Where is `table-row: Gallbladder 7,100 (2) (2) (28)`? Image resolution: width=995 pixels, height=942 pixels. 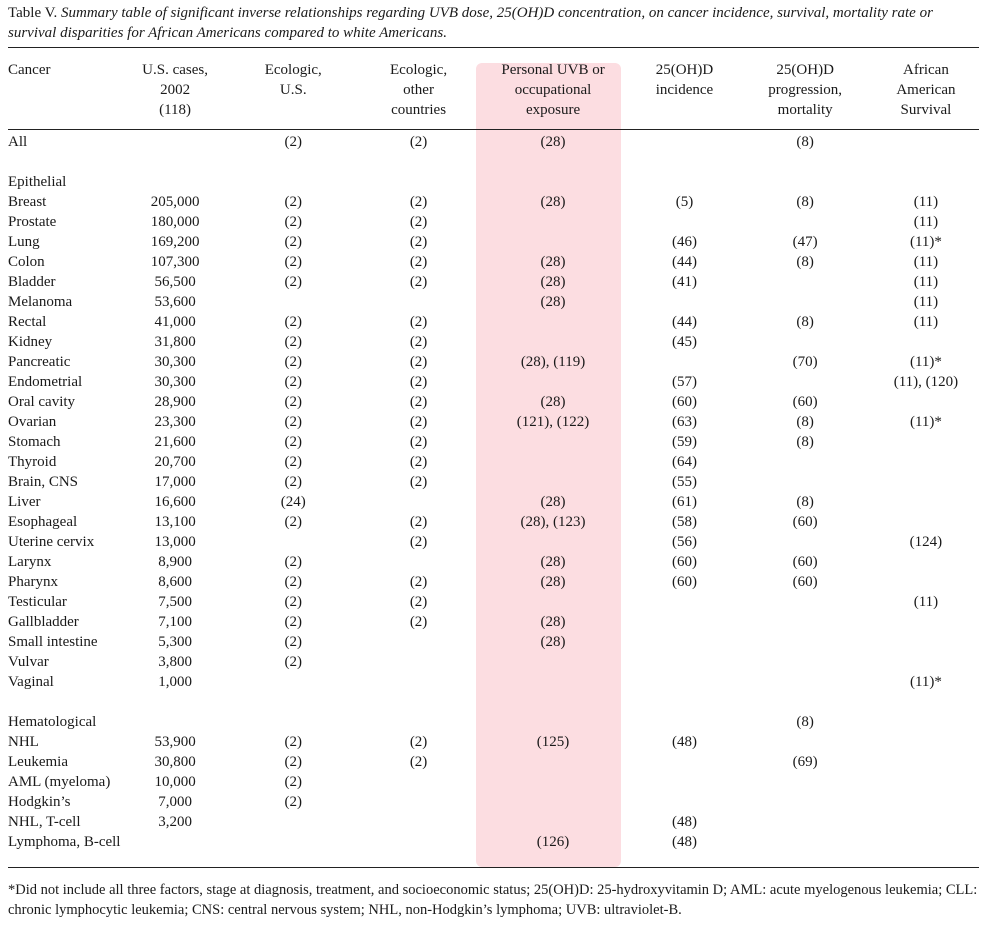
table-row: Gallbladder 7,100 (2) (2) (28) is located at coordinates (495, 622).